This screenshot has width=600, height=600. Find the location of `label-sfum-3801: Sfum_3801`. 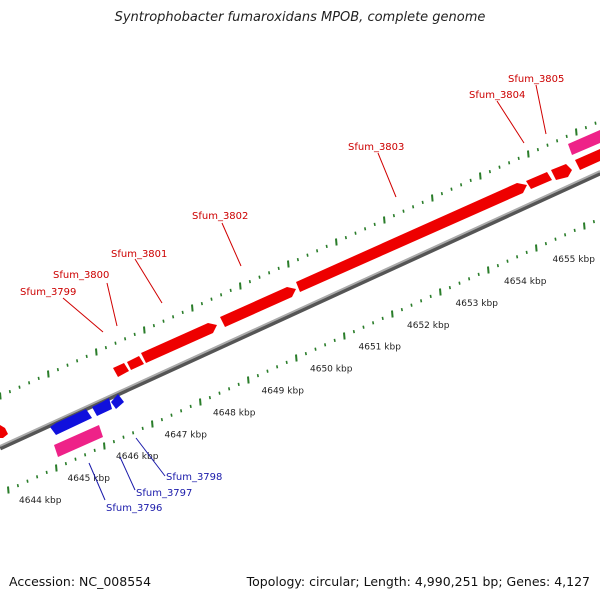

label-sfum-3801: Sfum_3801 is located at coordinates (139, 254).